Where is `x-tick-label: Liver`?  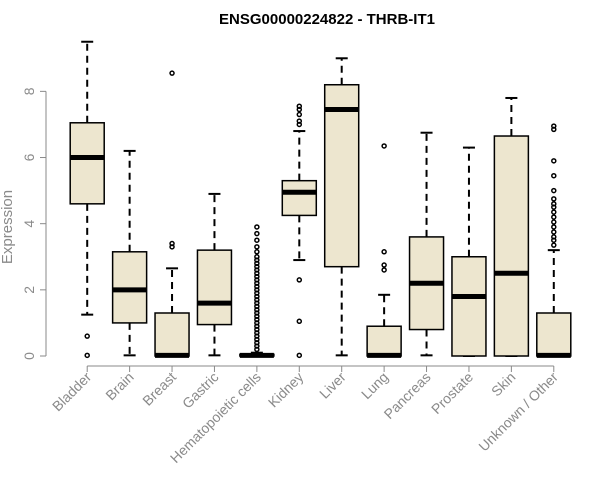 x-tick-label: Liver is located at coordinates (332, 385).